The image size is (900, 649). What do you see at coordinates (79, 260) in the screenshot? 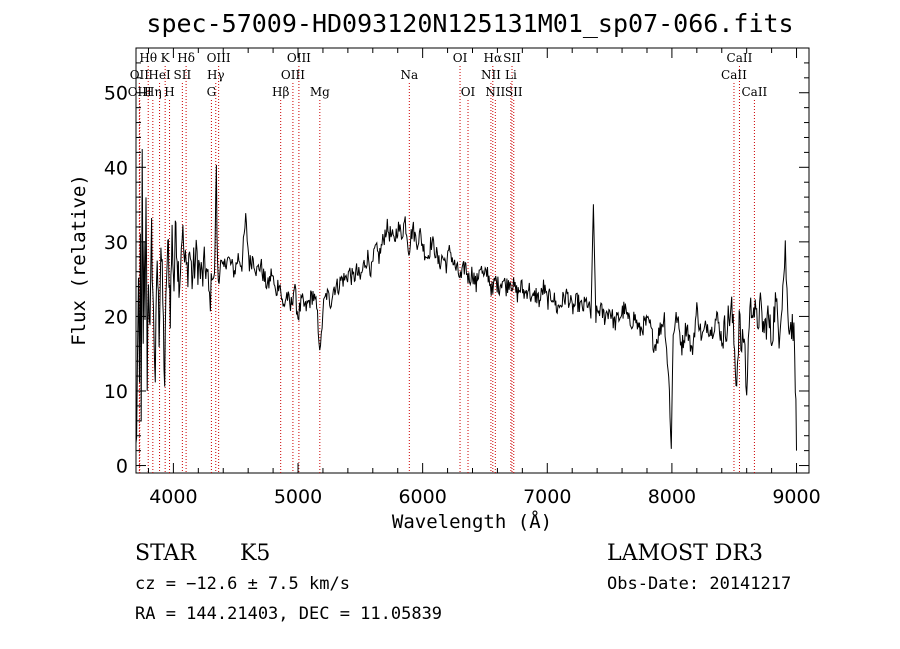
I see `y-axis-label: Flux (relative)` at bounding box center [79, 260].